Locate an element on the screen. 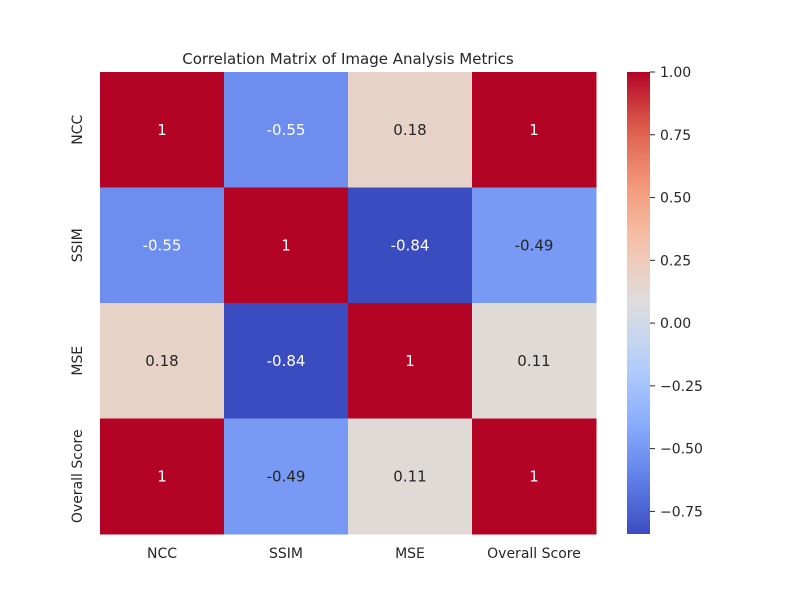 This screenshot has width=800, height=600. x-tick-label: NCC is located at coordinates (162, 554).